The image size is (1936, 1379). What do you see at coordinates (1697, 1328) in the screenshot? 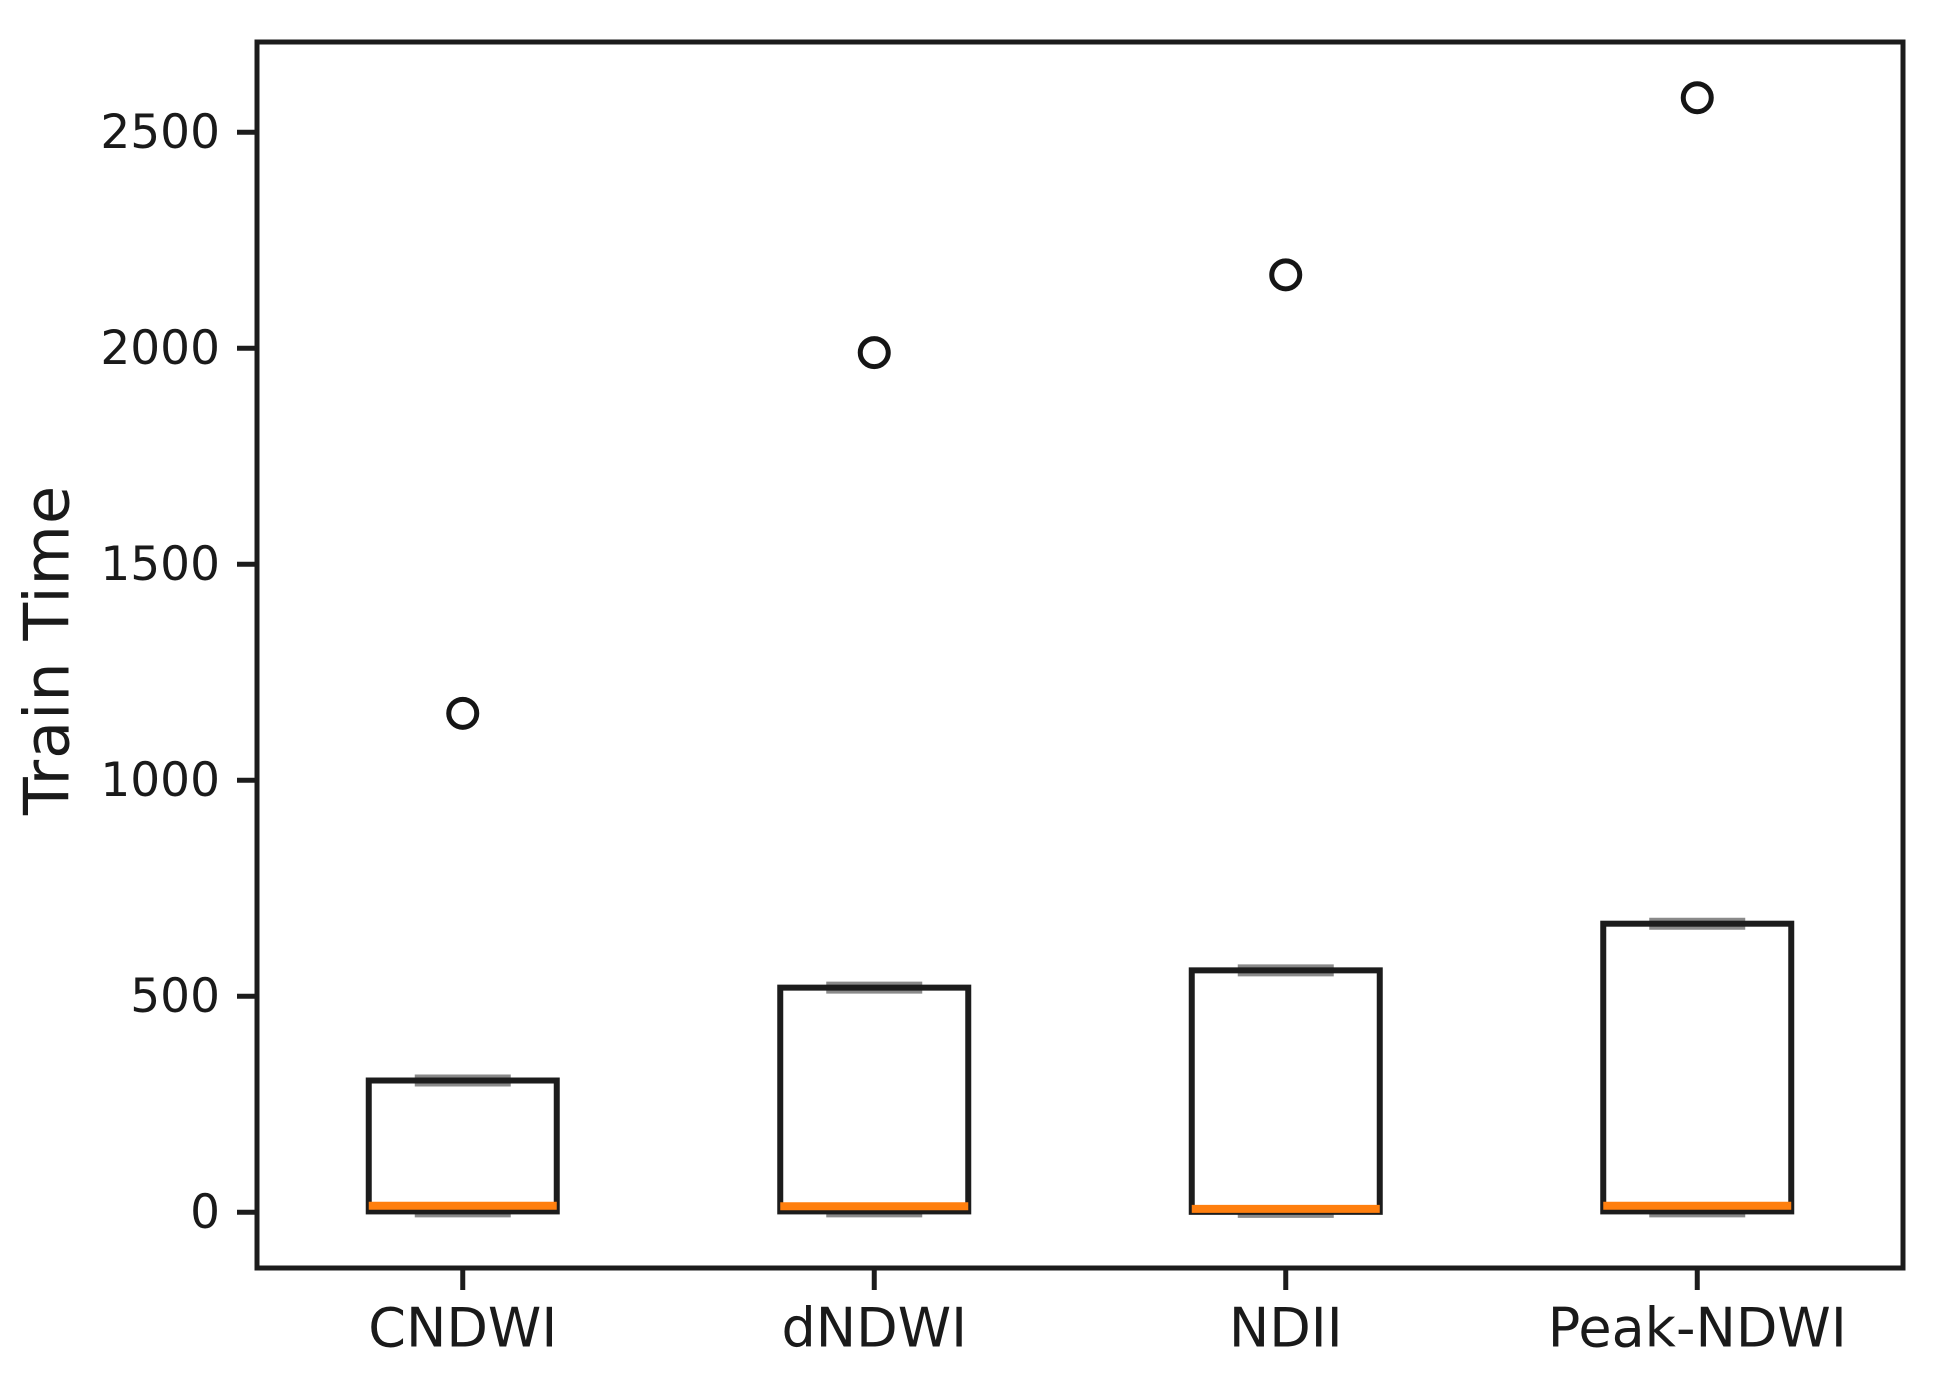
I see `x-tick-label: Peak-NDWI` at bounding box center [1697, 1328].